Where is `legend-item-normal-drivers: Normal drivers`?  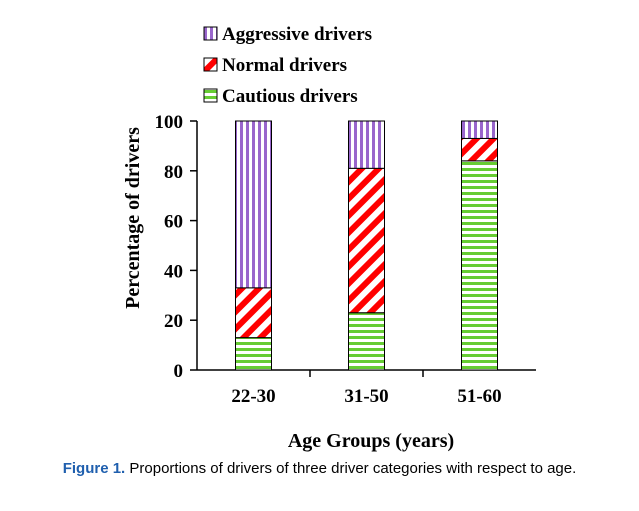
legend-item-normal-drivers: Normal drivers is located at coordinates (275, 65).